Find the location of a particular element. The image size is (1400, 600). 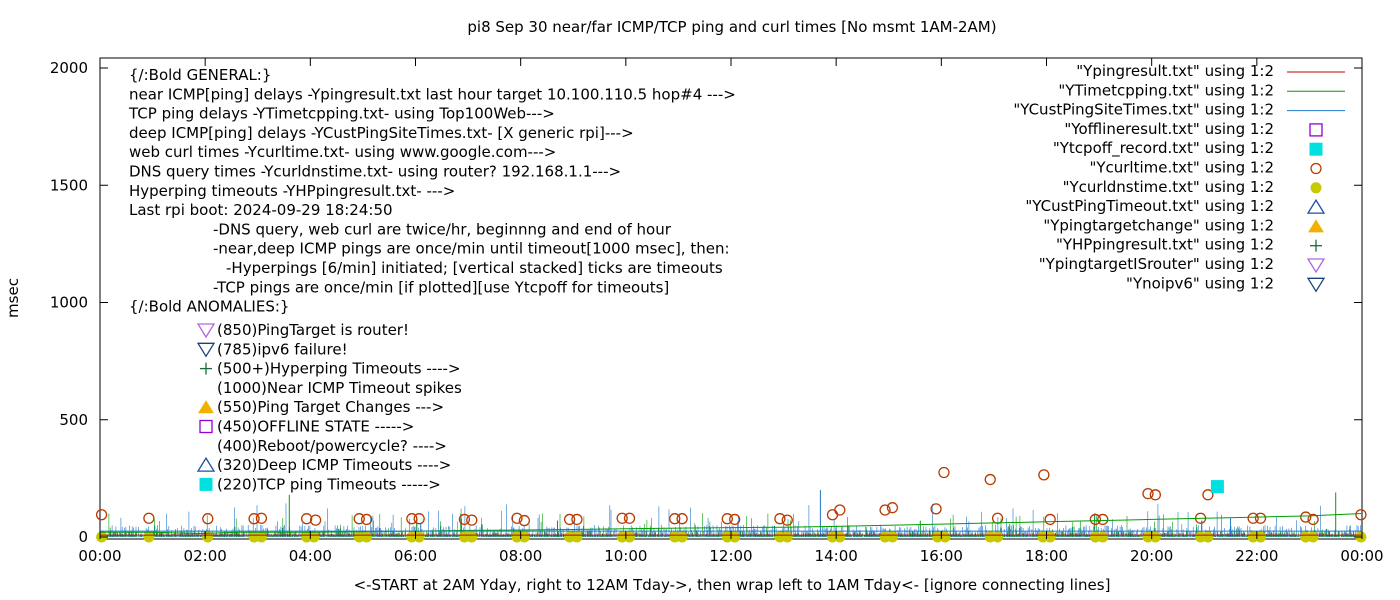

x-tick-label-6: 12:00 is located at coordinates (730, 556).